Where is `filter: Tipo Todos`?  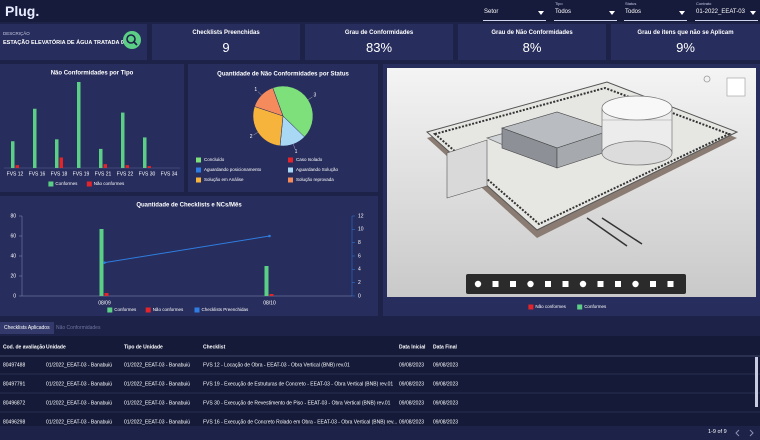
filter: Tipo Todos is located at coordinates (585, 10).